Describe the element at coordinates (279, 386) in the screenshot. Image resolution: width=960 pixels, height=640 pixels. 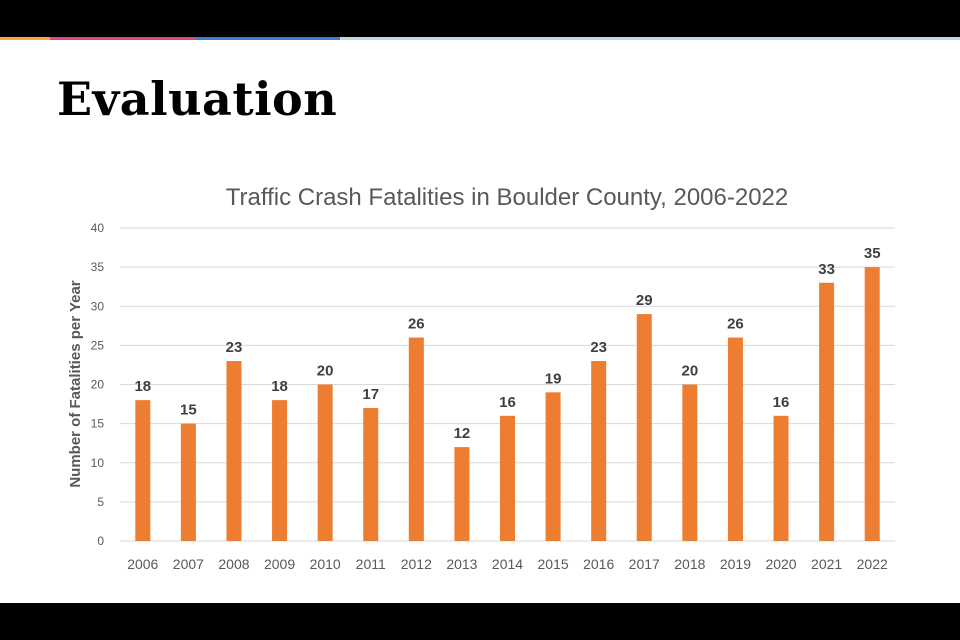
I see `data-label-2009: 18` at that location.